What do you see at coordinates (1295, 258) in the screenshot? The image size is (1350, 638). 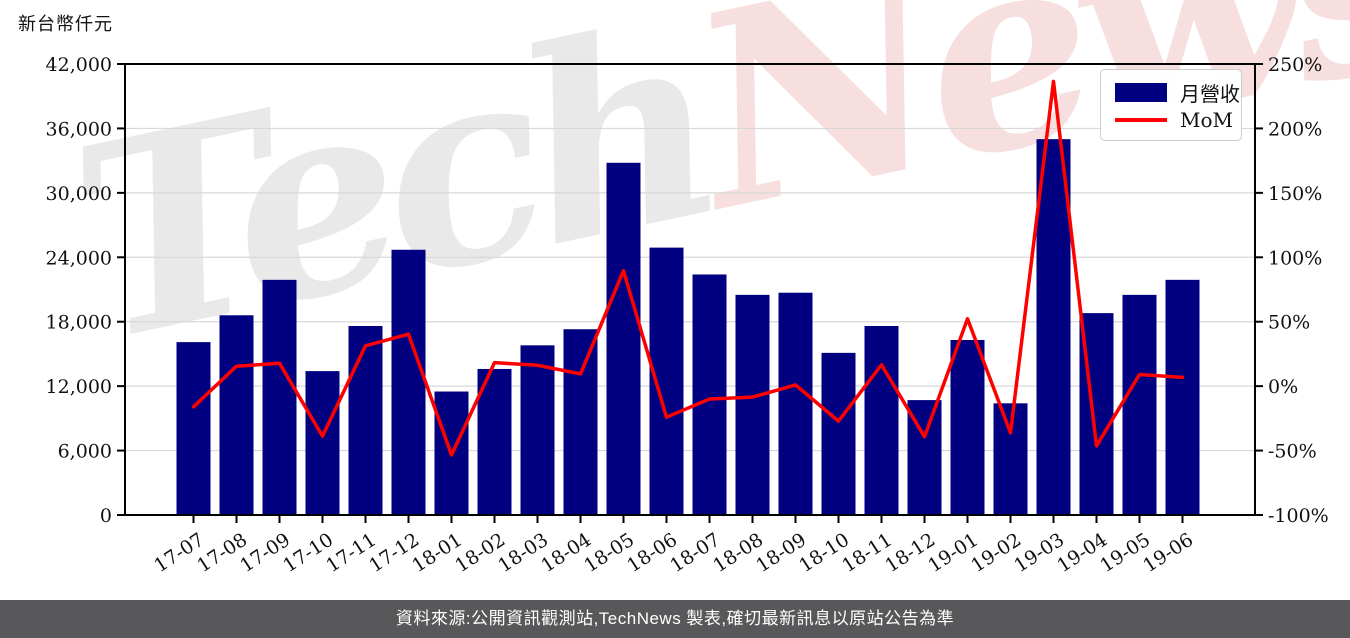 I see `right-tick-label: 100%` at bounding box center [1295, 258].